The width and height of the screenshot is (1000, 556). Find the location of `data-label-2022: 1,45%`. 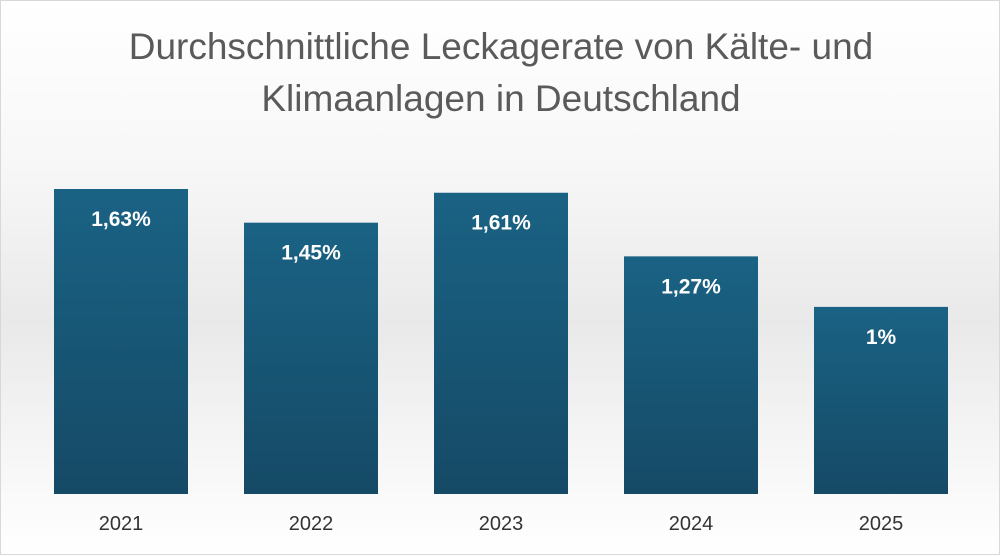

data-label-2022: 1,45% is located at coordinates (311, 253).